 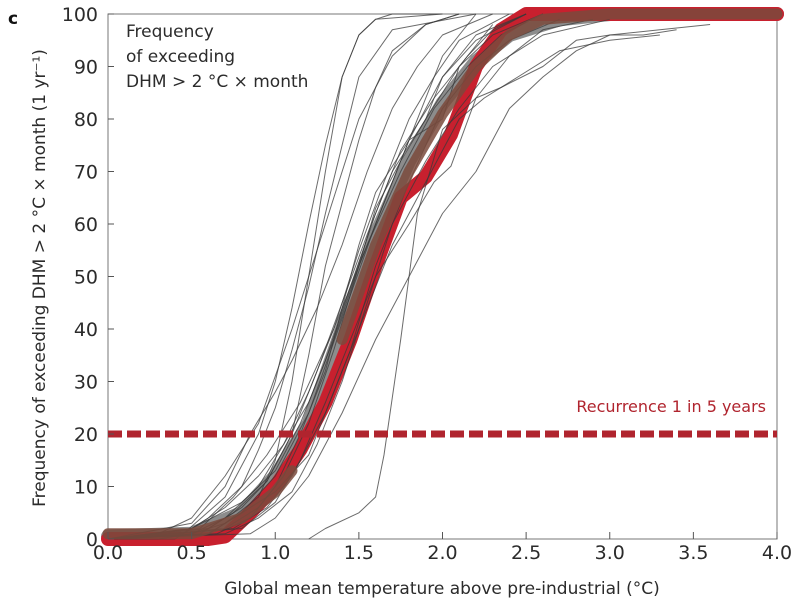 I want to click on x-axis: 0.0 0.5 1.0 1.5 2.0 2.5 3.0 3.5 4.0, so click(x=442, y=548).